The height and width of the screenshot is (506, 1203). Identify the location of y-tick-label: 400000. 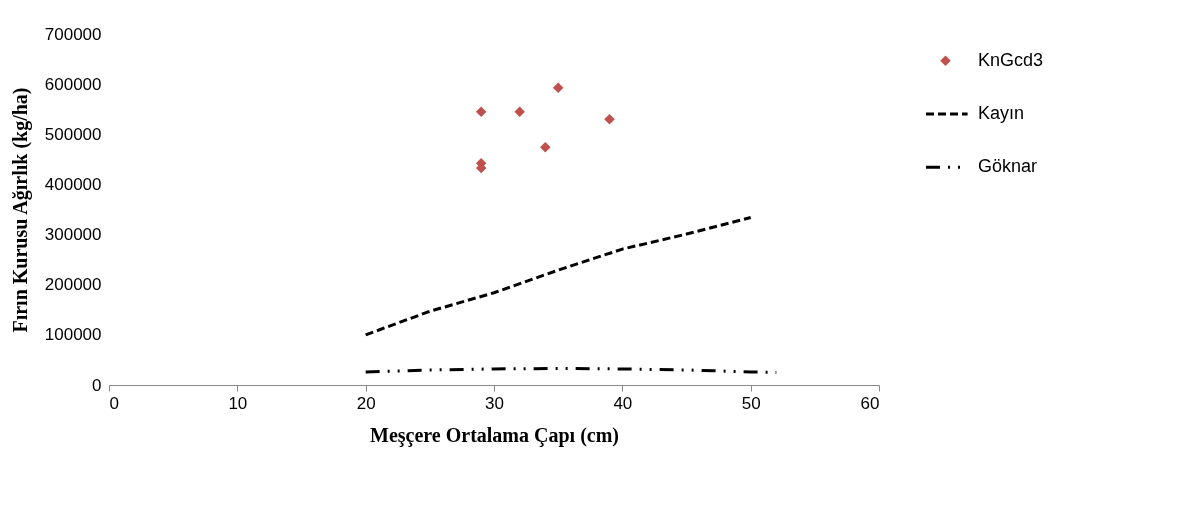
(73, 184).